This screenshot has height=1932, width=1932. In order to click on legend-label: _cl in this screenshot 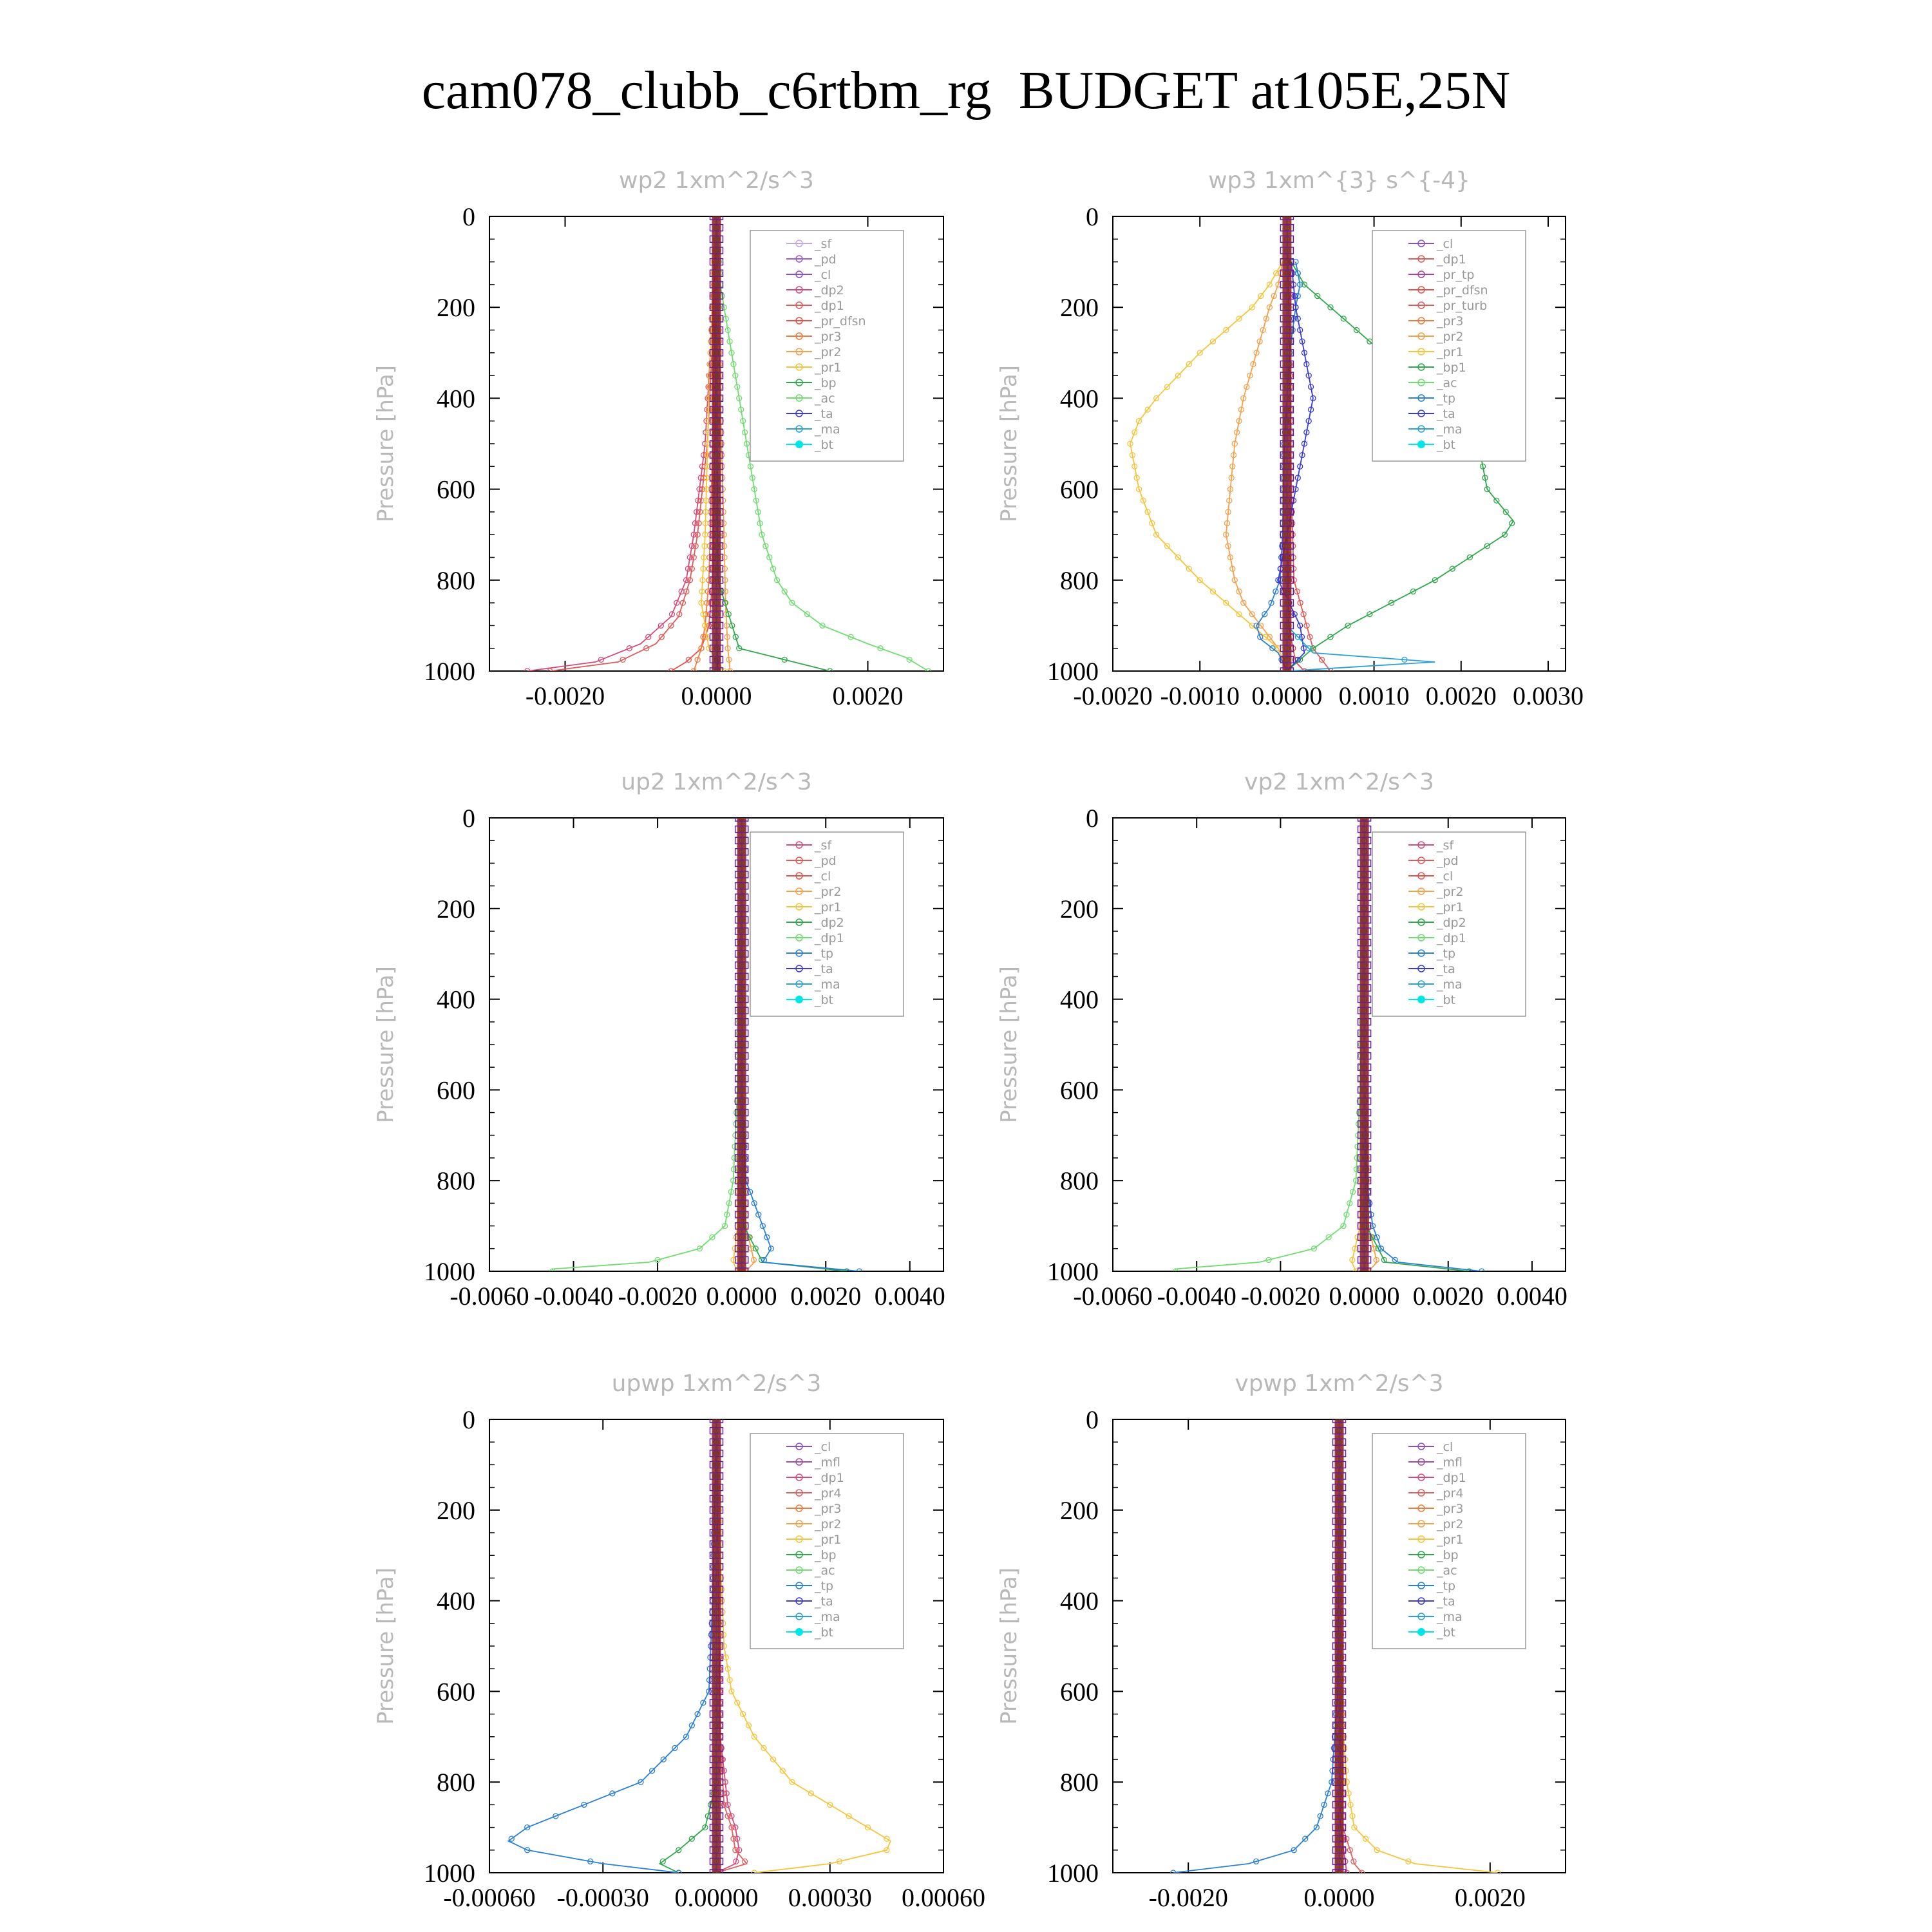, I will do `click(1444, 1447)`.